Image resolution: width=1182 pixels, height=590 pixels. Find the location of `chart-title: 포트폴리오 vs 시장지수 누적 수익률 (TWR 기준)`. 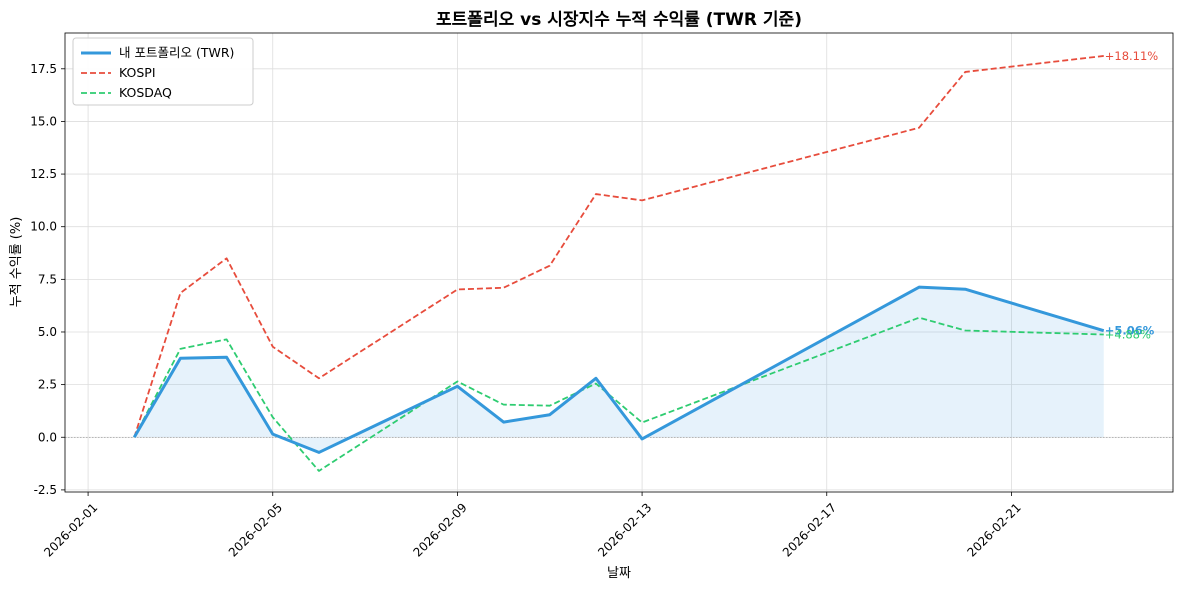

chart-title: 포트폴리오 vs 시장지수 누적 수익률 (TWR 기준) is located at coordinates (619, 20).